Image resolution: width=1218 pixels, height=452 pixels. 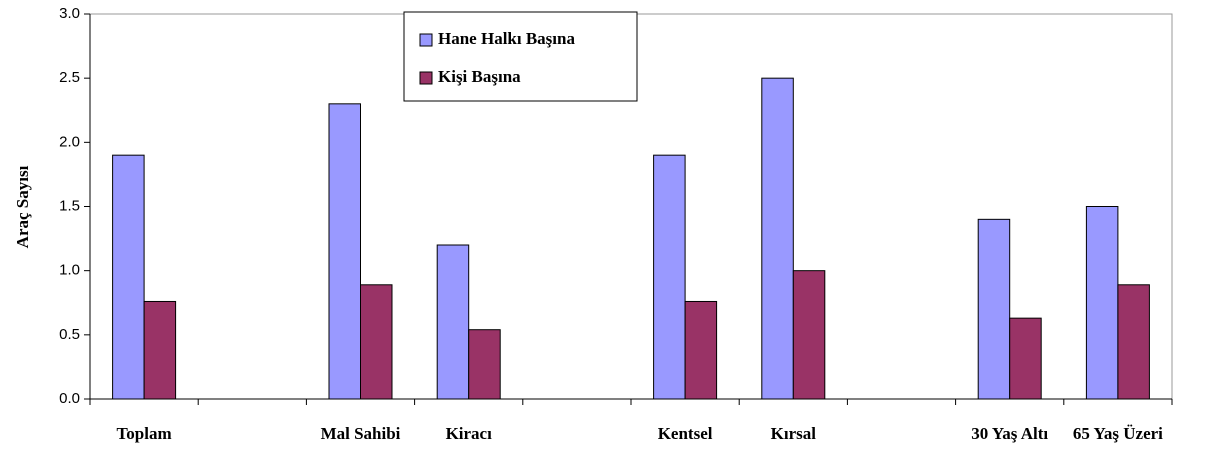 What do you see at coordinates (469, 433) in the screenshot?
I see `x-tick-label: Kiracı` at bounding box center [469, 433].